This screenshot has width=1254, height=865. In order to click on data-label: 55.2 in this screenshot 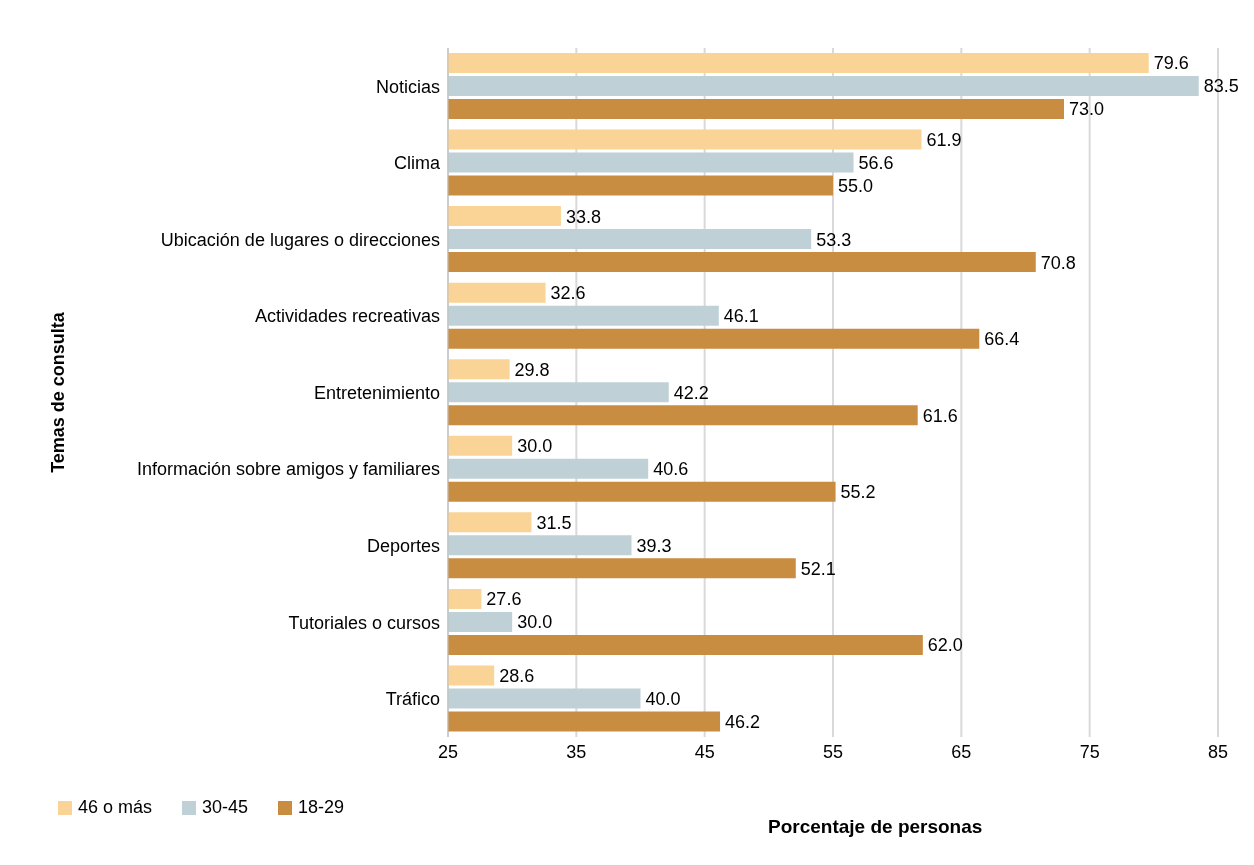, I will do `click(858, 492)`.